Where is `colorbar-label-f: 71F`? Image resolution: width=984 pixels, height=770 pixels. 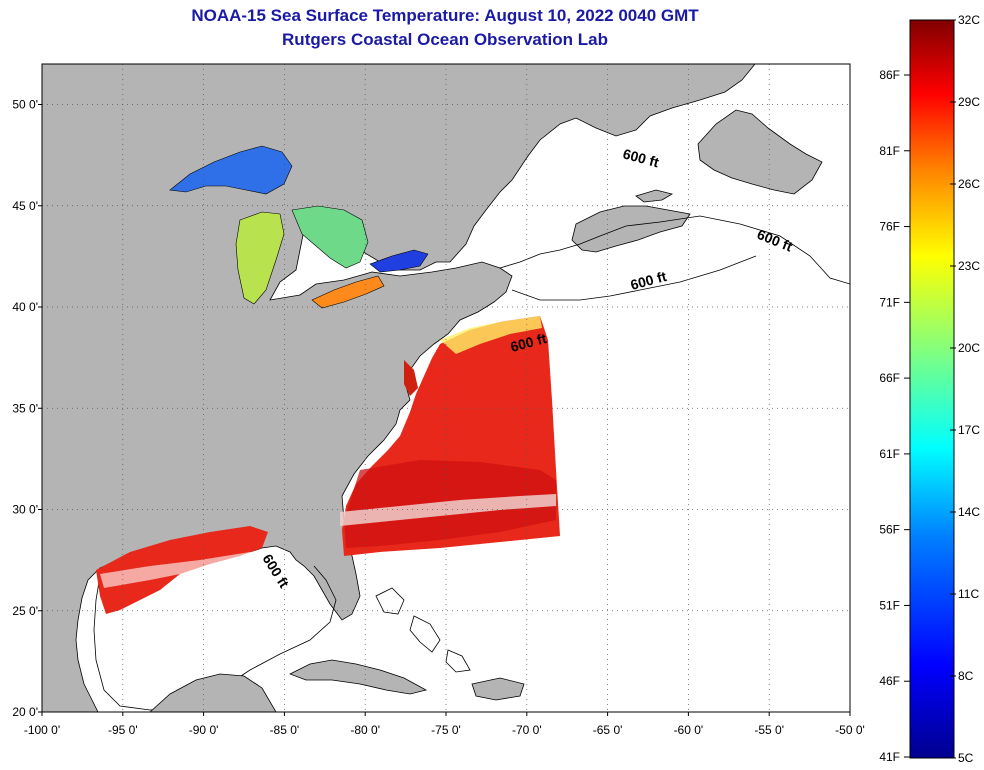 colorbar-label-f: 71F is located at coordinates (889, 302).